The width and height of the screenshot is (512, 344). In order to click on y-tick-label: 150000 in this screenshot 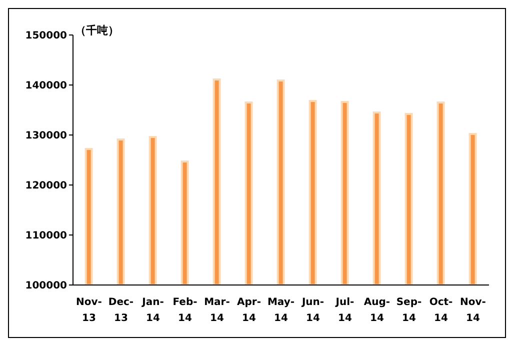, I will do `click(46, 36)`.